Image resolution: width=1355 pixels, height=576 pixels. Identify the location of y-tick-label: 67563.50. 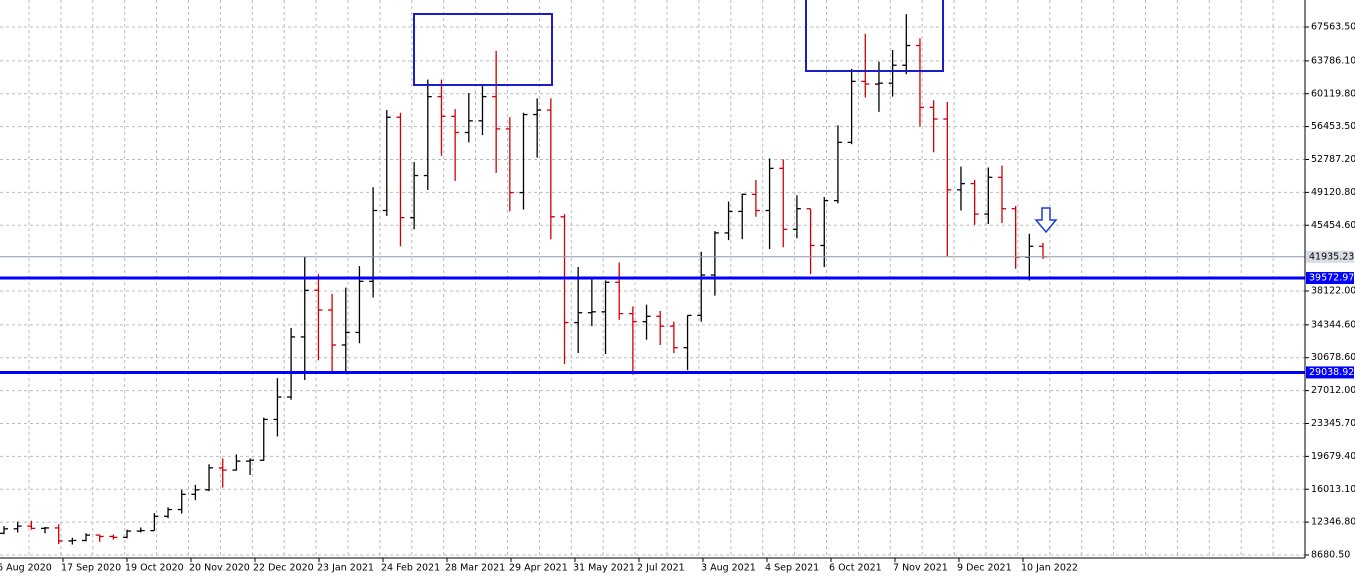
(1333, 27).